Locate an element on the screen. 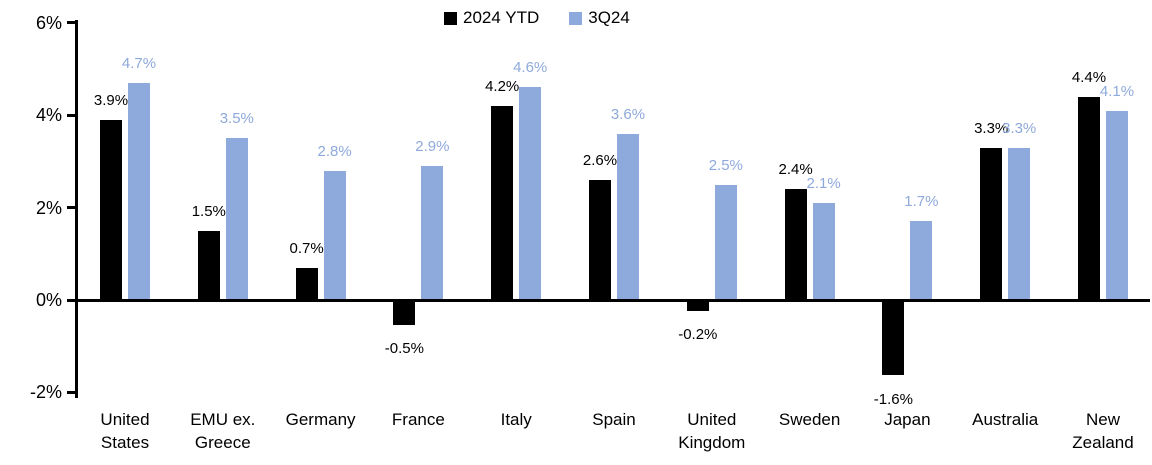 The image size is (1152, 465). bar-label-3q24-italy: 4.6% is located at coordinates (530, 68).